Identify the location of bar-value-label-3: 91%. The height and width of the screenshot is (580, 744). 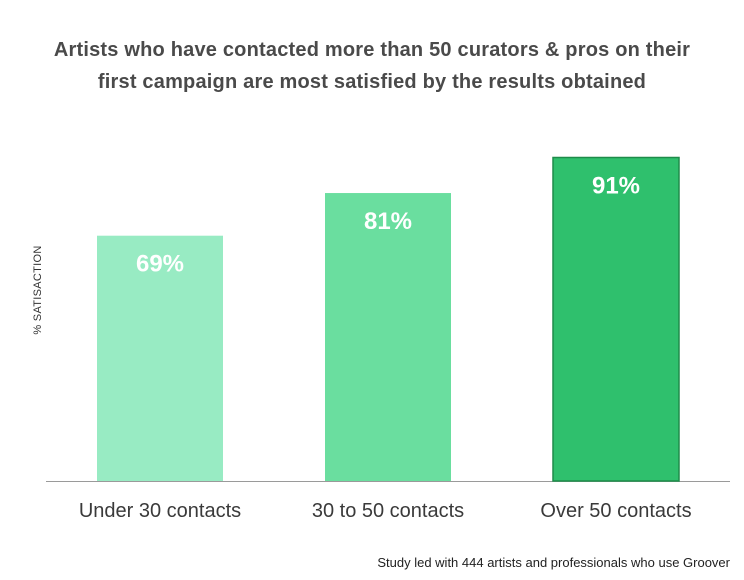
(616, 185).